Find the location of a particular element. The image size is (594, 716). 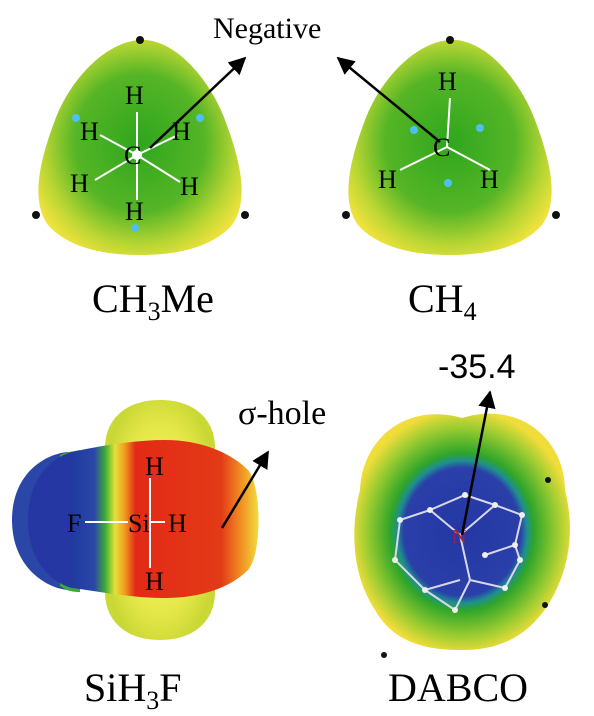

ch3me-caption: CH3Me is located at coordinates (153, 301).